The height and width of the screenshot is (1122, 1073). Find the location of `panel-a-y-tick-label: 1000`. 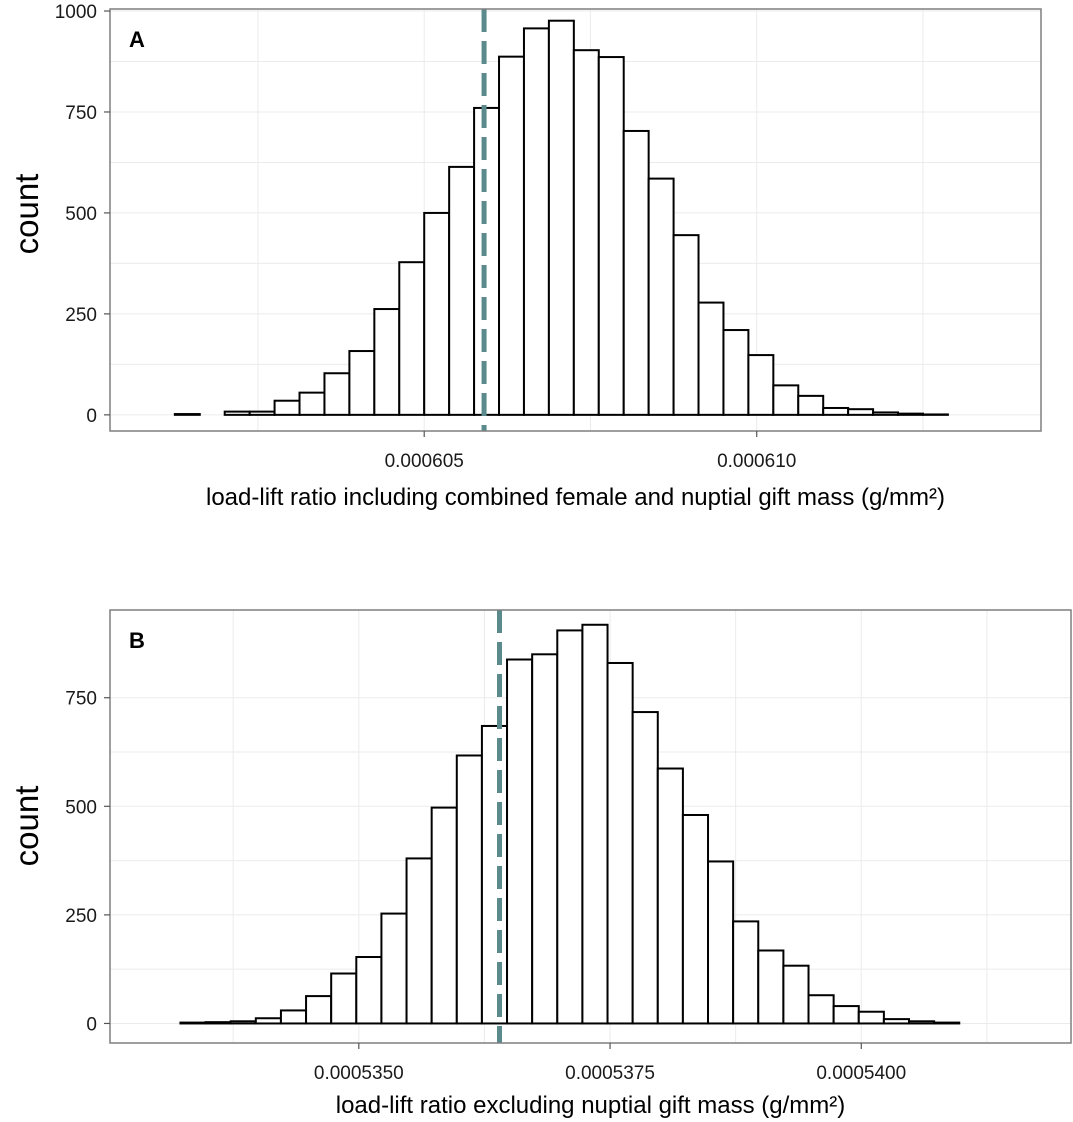

panel-a-y-tick-label: 1000 is located at coordinates (76, 12).